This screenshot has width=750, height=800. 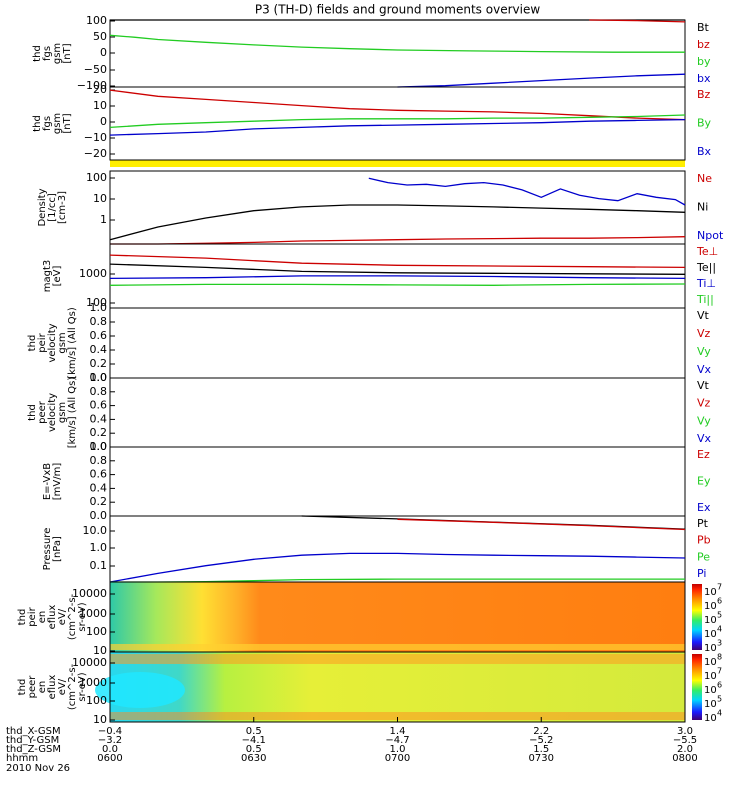 What do you see at coordinates (637, 21) in the screenshot?
I see `series-bz` at bounding box center [637, 21].